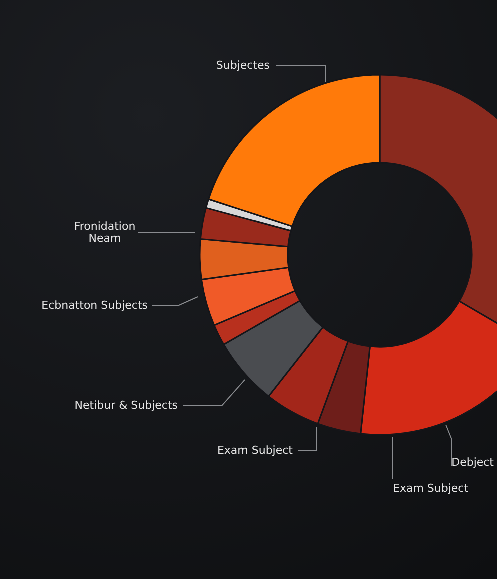  I want to click on slice-label: Subjectes, so click(243, 65).